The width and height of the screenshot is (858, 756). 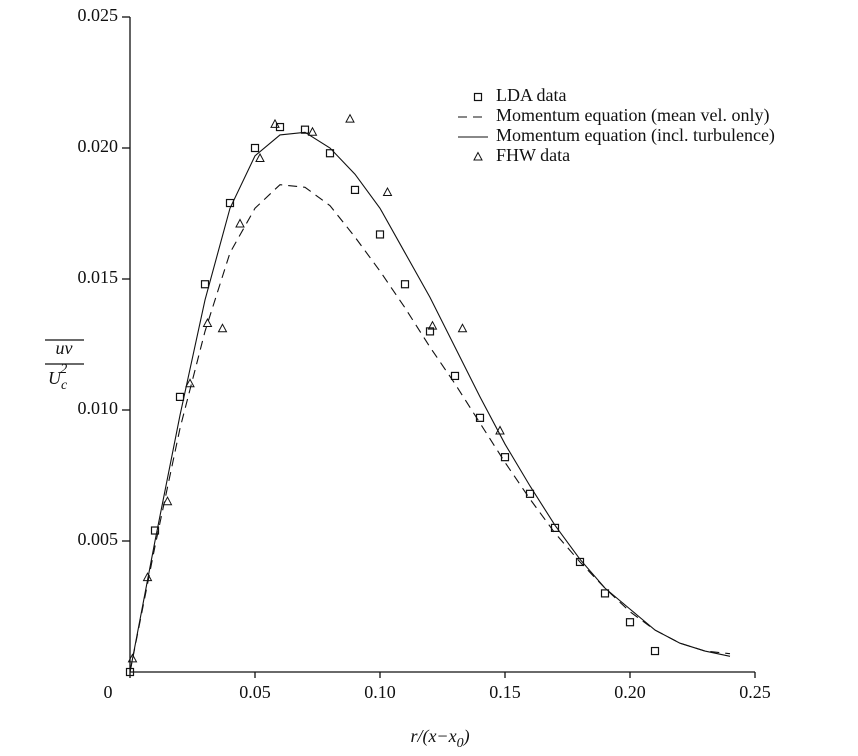 I want to click on y-tick-label: 0.015, so click(x=98, y=277).